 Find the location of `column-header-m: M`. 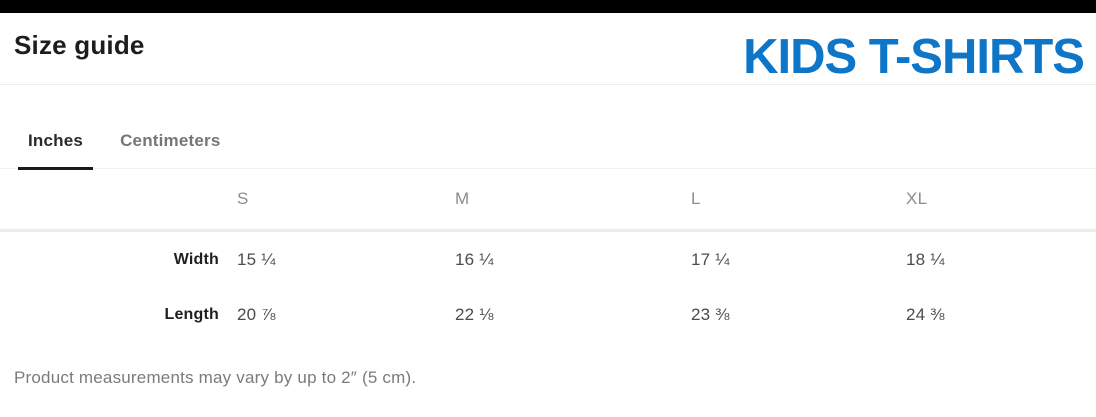

column-header-m: M is located at coordinates (558, 200).